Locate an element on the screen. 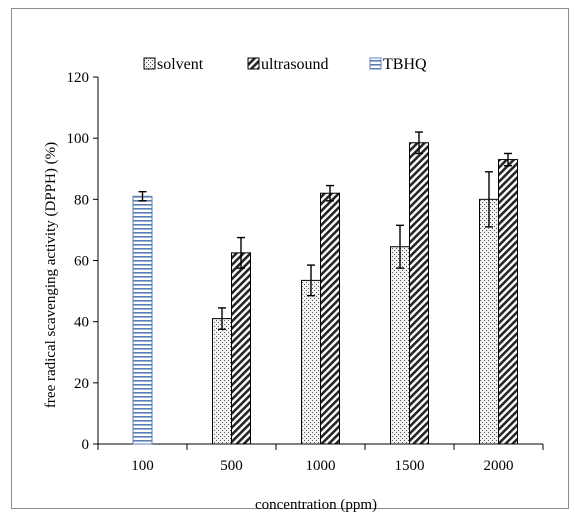 This screenshot has height=515, width=575. legend-label-ultrasound: ultrasound is located at coordinates (295, 64).